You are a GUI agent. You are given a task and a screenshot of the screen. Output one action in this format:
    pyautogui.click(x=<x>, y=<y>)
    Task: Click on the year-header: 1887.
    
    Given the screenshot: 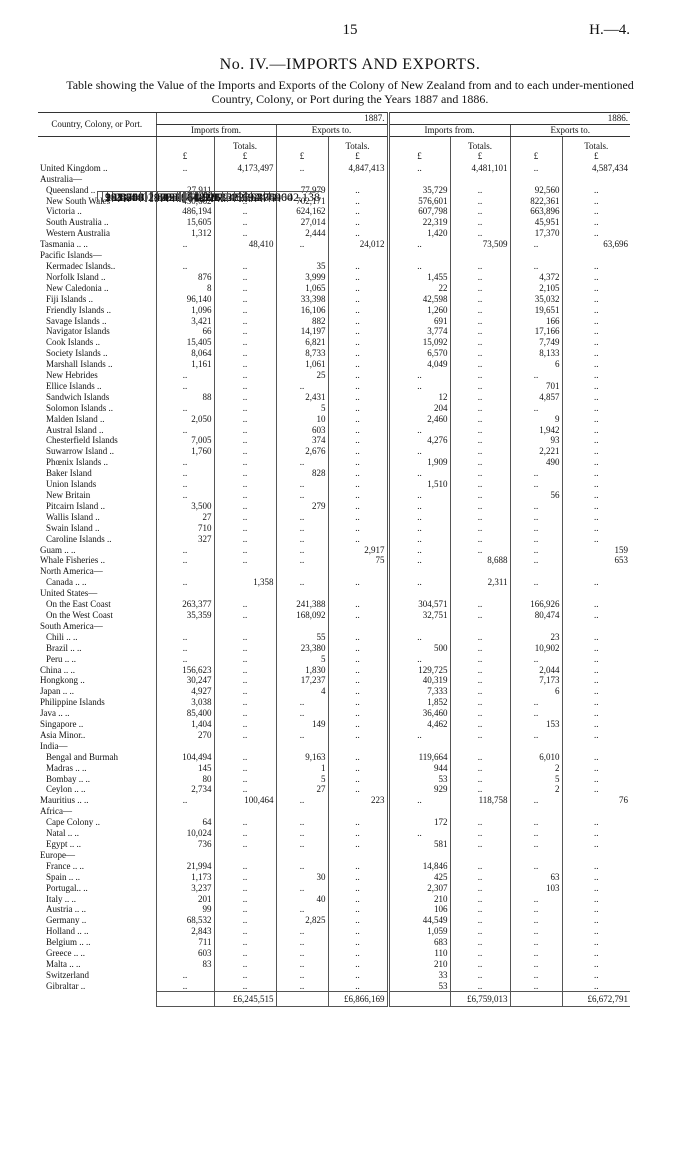 What is the action you would take?
    pyautogui.click(x=271, y=118)
    